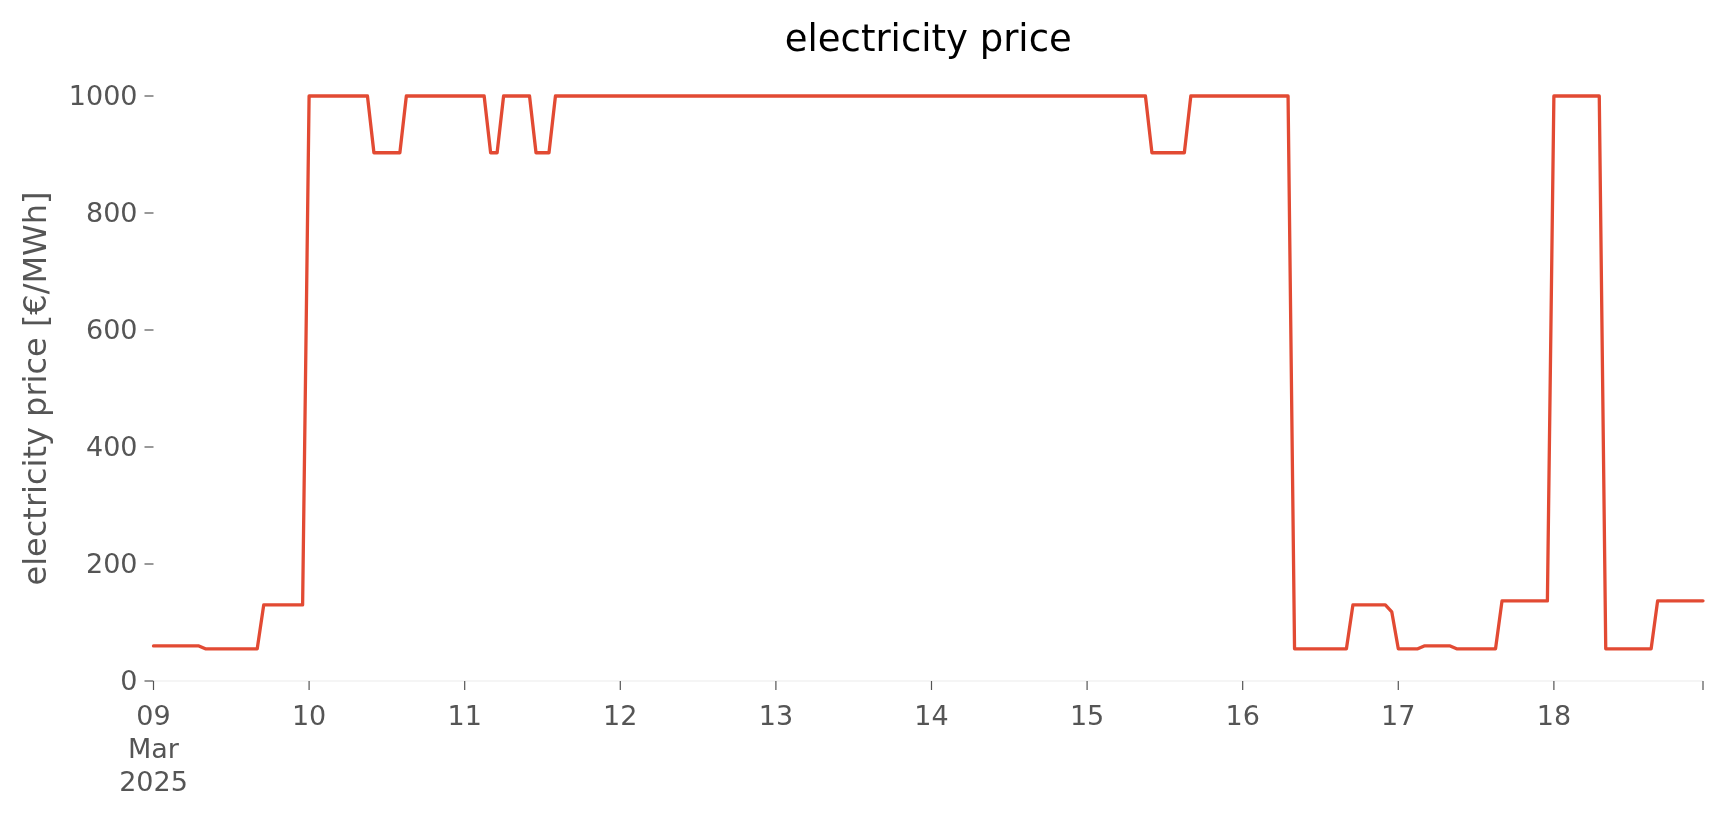 This screenshot has width=1724, height=815. Describe the element at coordinates (309, 715) in the screenshot. I see `x-tick-label: 10` at that location.